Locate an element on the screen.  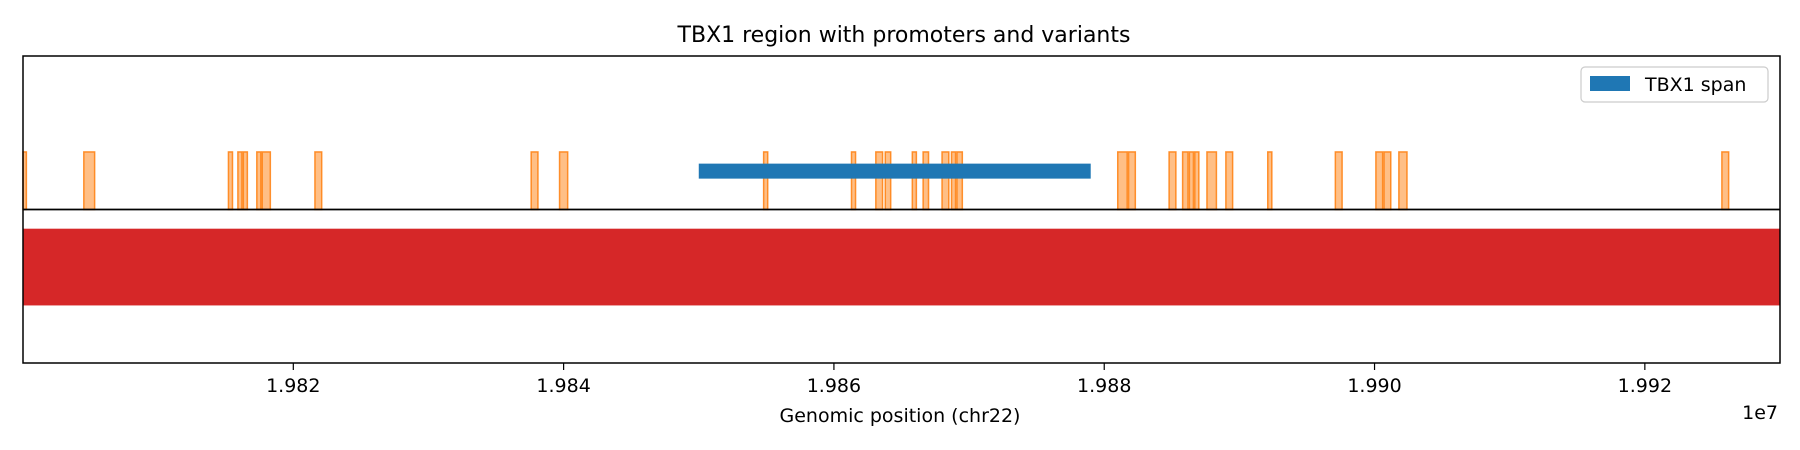
x-tick-label-4: 1.988 is located at coordinates (1104, 386).